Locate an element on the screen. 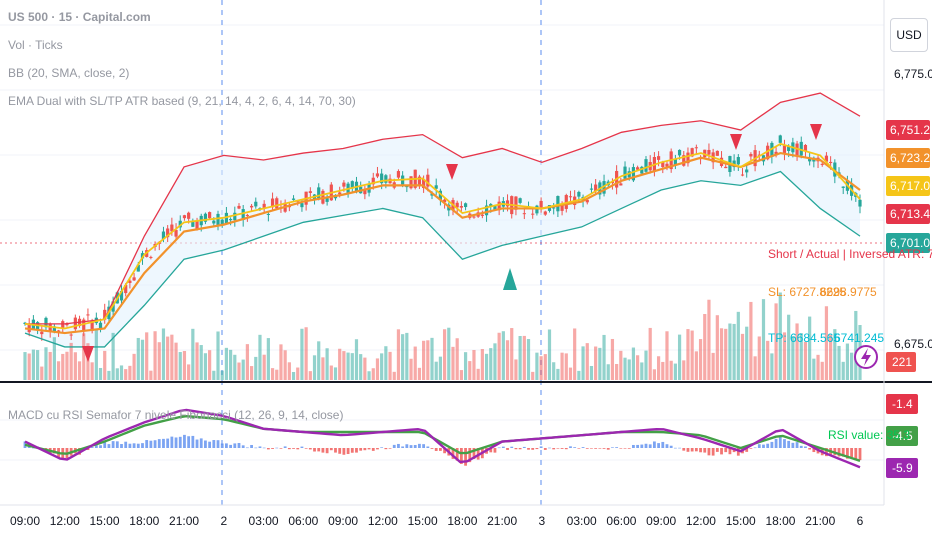  currency-button: USD is located at coordinates (909, 35).